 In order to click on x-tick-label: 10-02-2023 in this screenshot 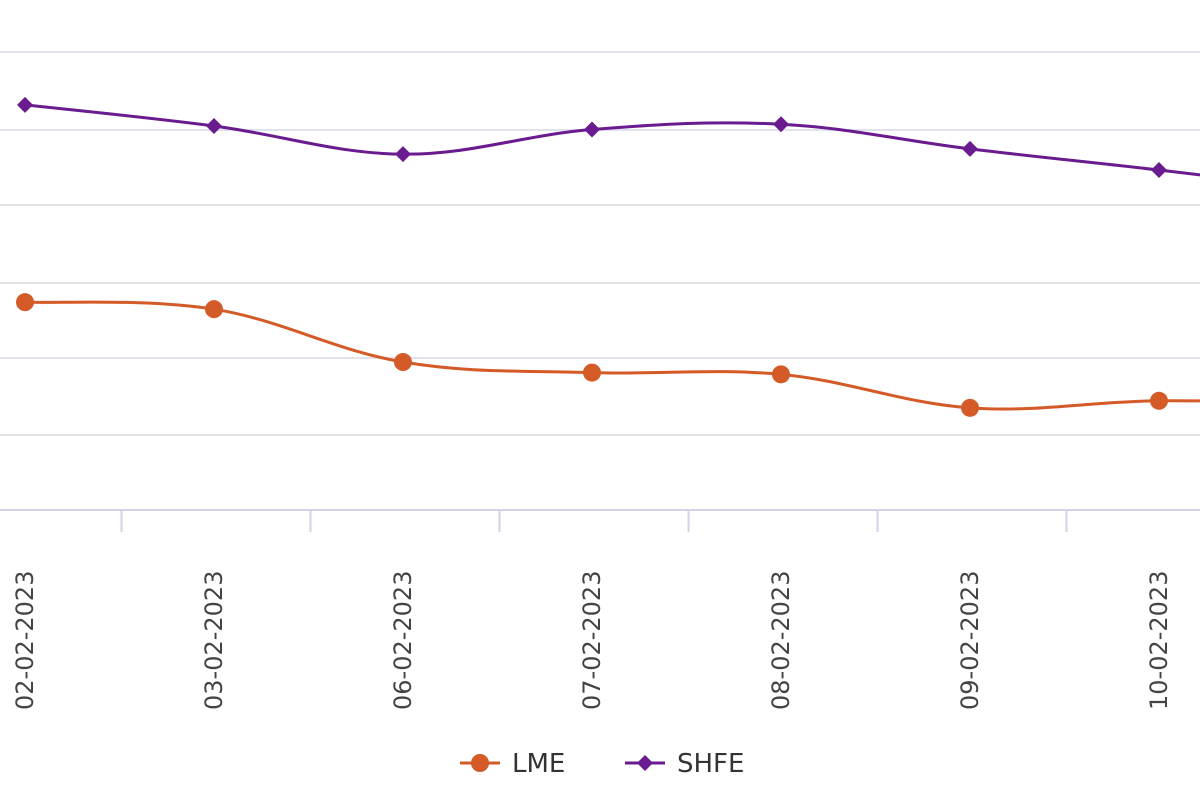, I will do `click(1159, 640)`.